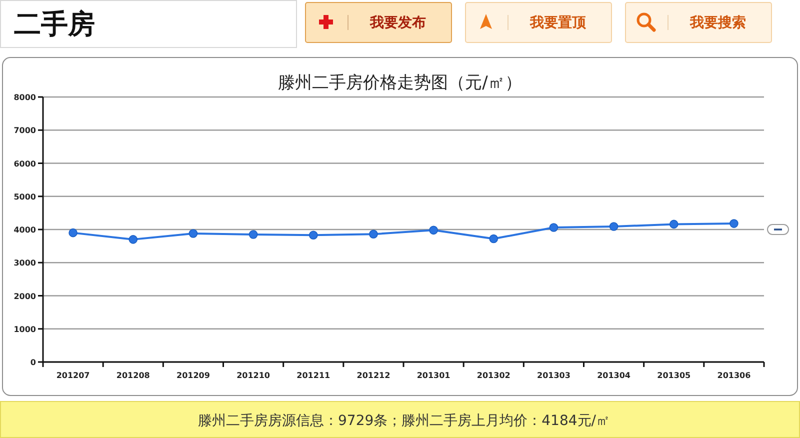 This screenshot has width=800, height=438. Describe the element at coordinates (25, 329) in the screenshot. I see `y-tick-label: 1000` at that location.